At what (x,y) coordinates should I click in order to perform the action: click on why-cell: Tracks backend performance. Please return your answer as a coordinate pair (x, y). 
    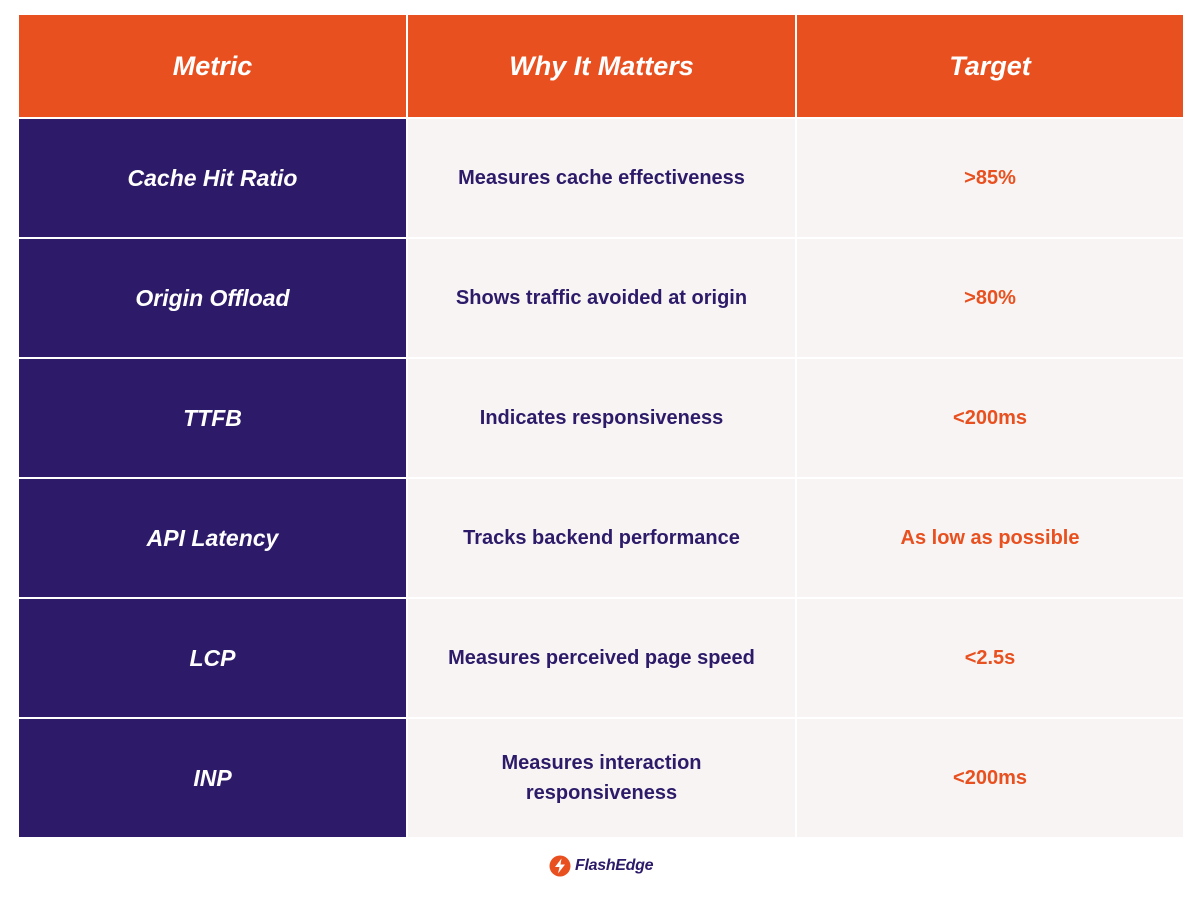
    Looking at the image, I should click on (601, 538).